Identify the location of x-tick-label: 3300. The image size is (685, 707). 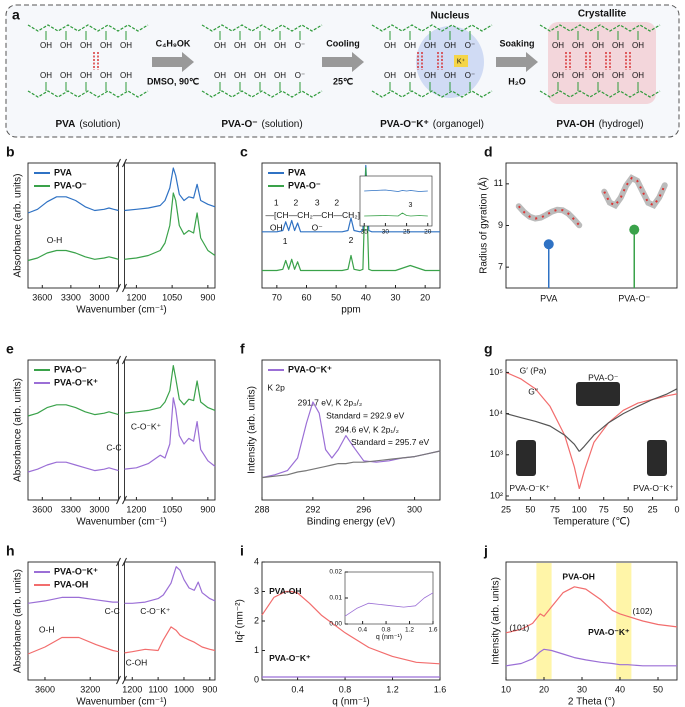
(71, 509).